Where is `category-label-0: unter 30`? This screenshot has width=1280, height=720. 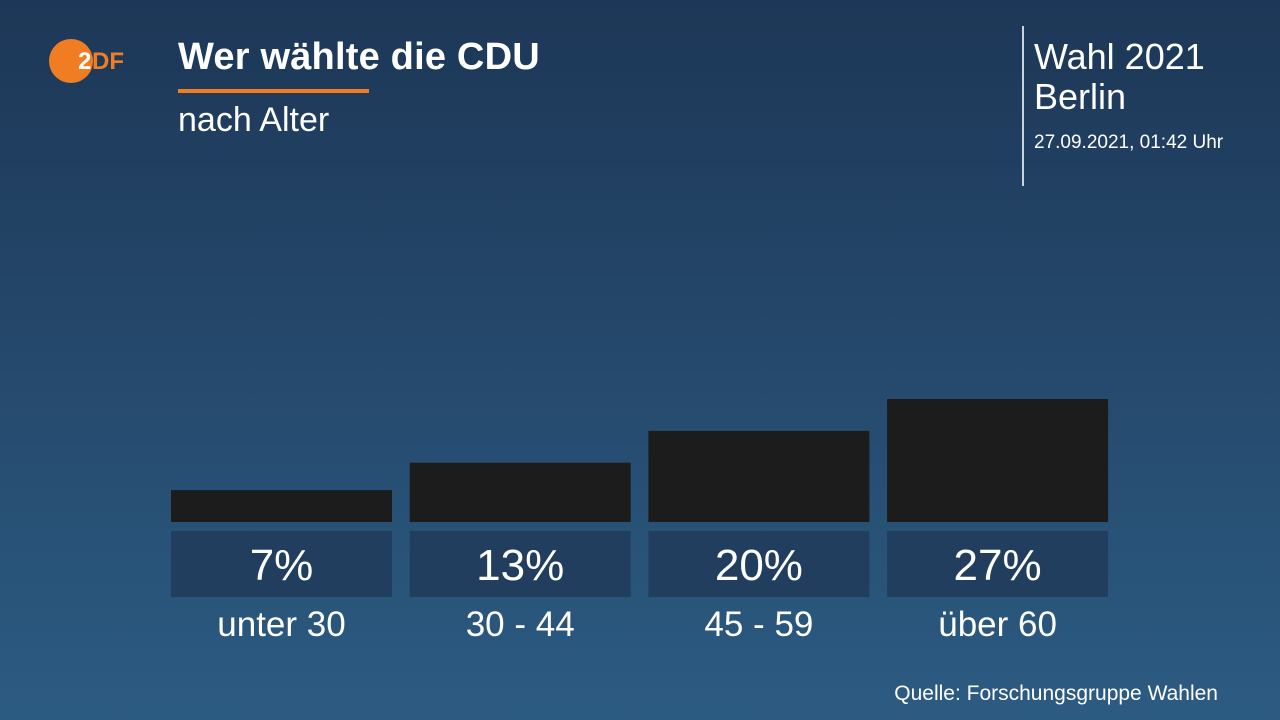
category-label-0: unter 30 is located at coordinates (281, 624).